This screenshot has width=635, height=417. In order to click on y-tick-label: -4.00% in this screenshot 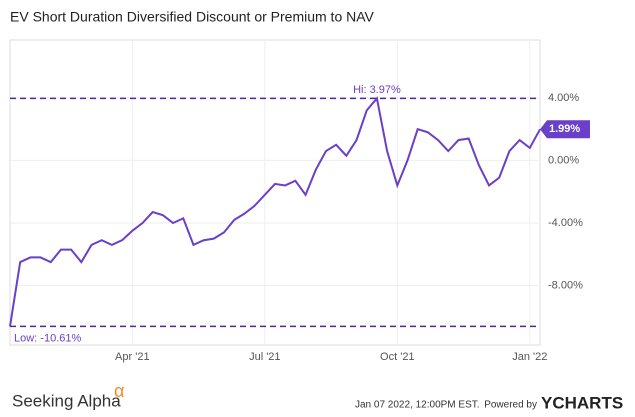, I will do `click(565, 223)`.